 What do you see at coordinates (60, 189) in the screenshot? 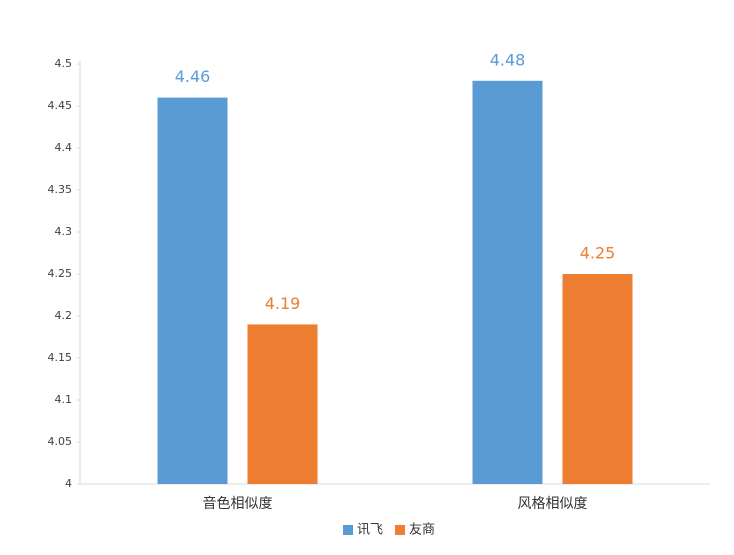
I see `y-tick-label: 4.35` at bounding box center [60, 189].